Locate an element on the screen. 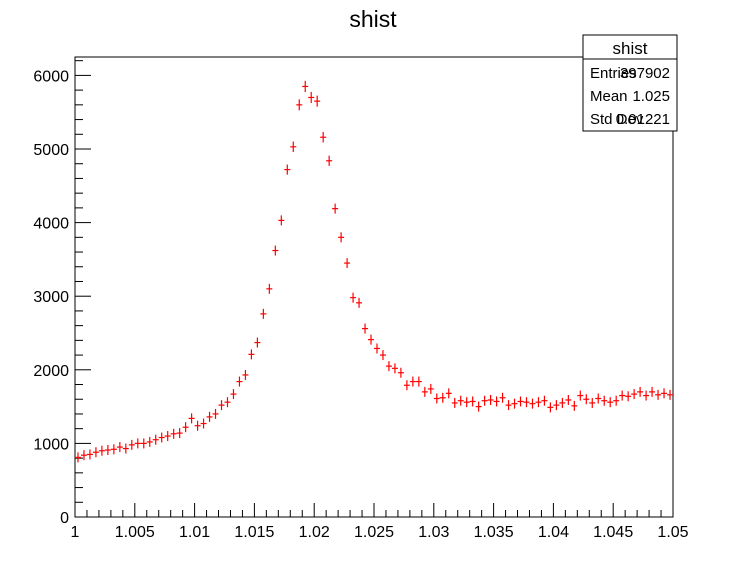 The image size is (748, 575). x-tick-label: 1.01 is located at coordinates (194, 532).